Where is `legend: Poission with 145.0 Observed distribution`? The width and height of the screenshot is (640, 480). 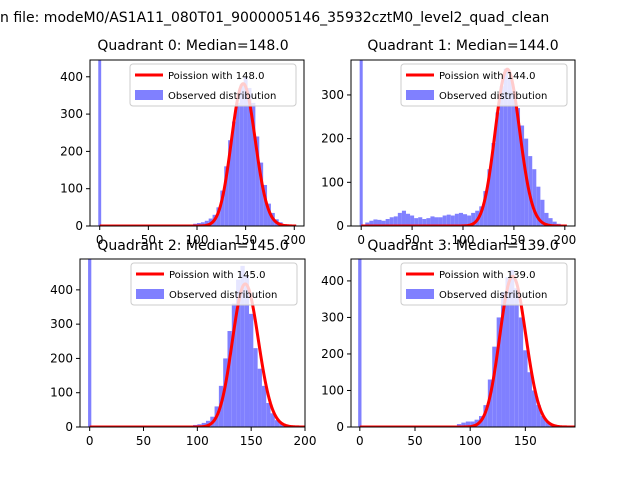
legend: Poission with 145.0 Observed distribution is located at coordinates (214, 284).